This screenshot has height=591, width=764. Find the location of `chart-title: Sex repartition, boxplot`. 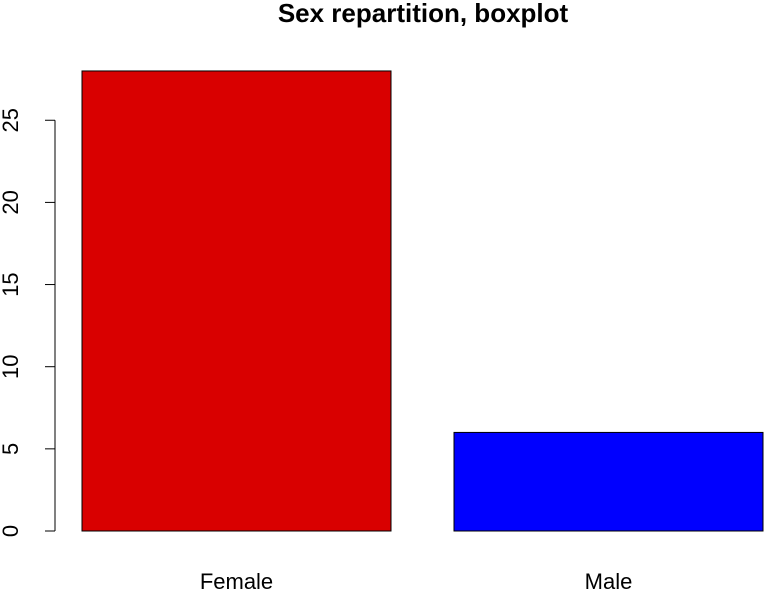

chart-title: Sex repartition, boxplot is located at coordinates (423, 14).